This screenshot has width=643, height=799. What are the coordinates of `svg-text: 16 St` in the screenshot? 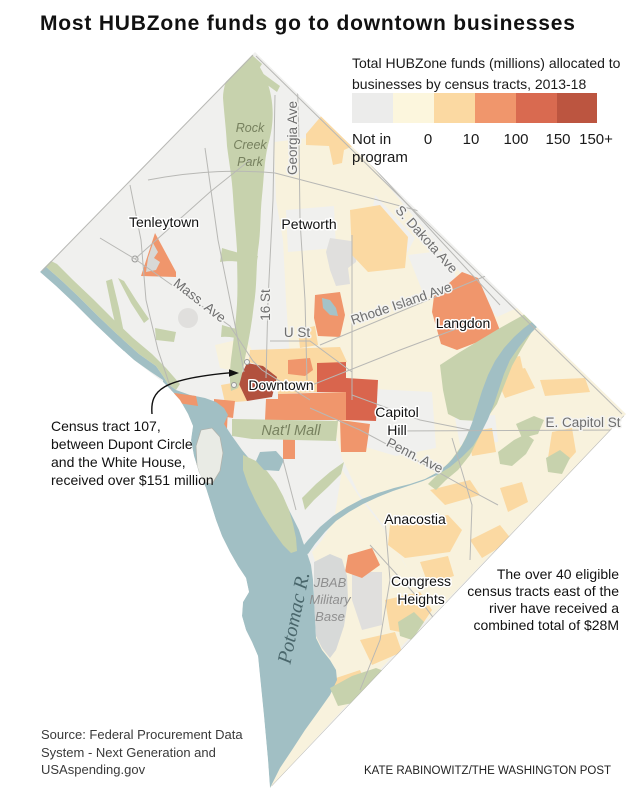 It's located at (265, 305).